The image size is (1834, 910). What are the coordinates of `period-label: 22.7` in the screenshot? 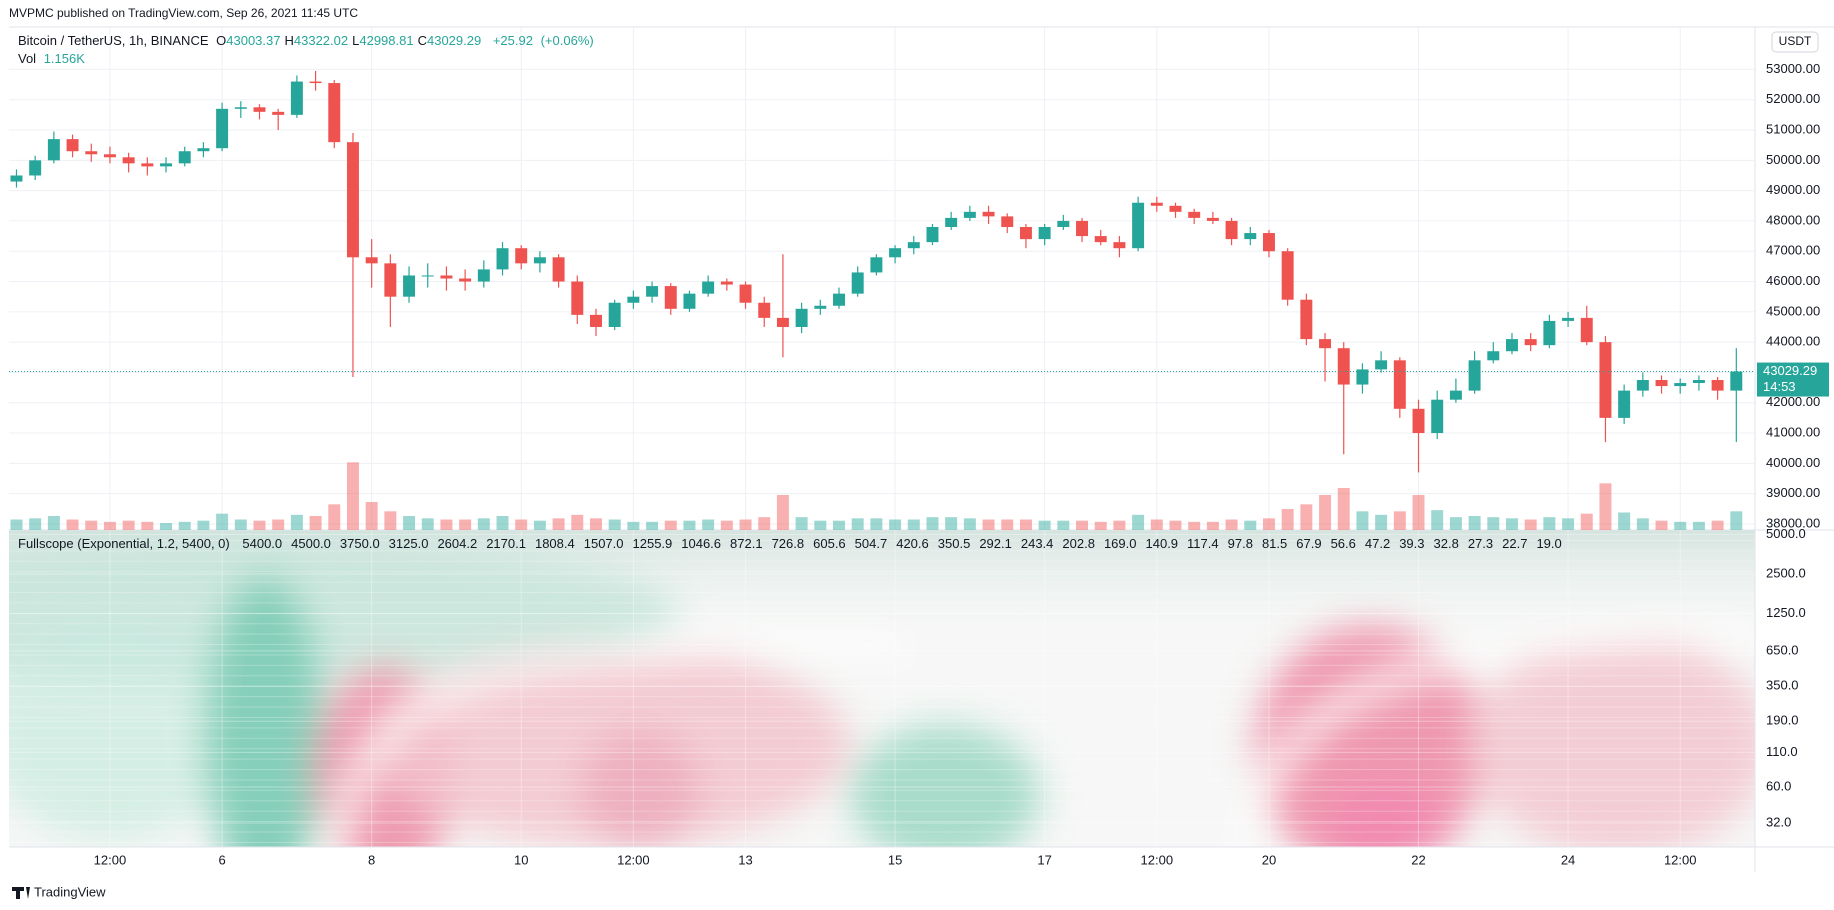 It's located at (1515, 543).